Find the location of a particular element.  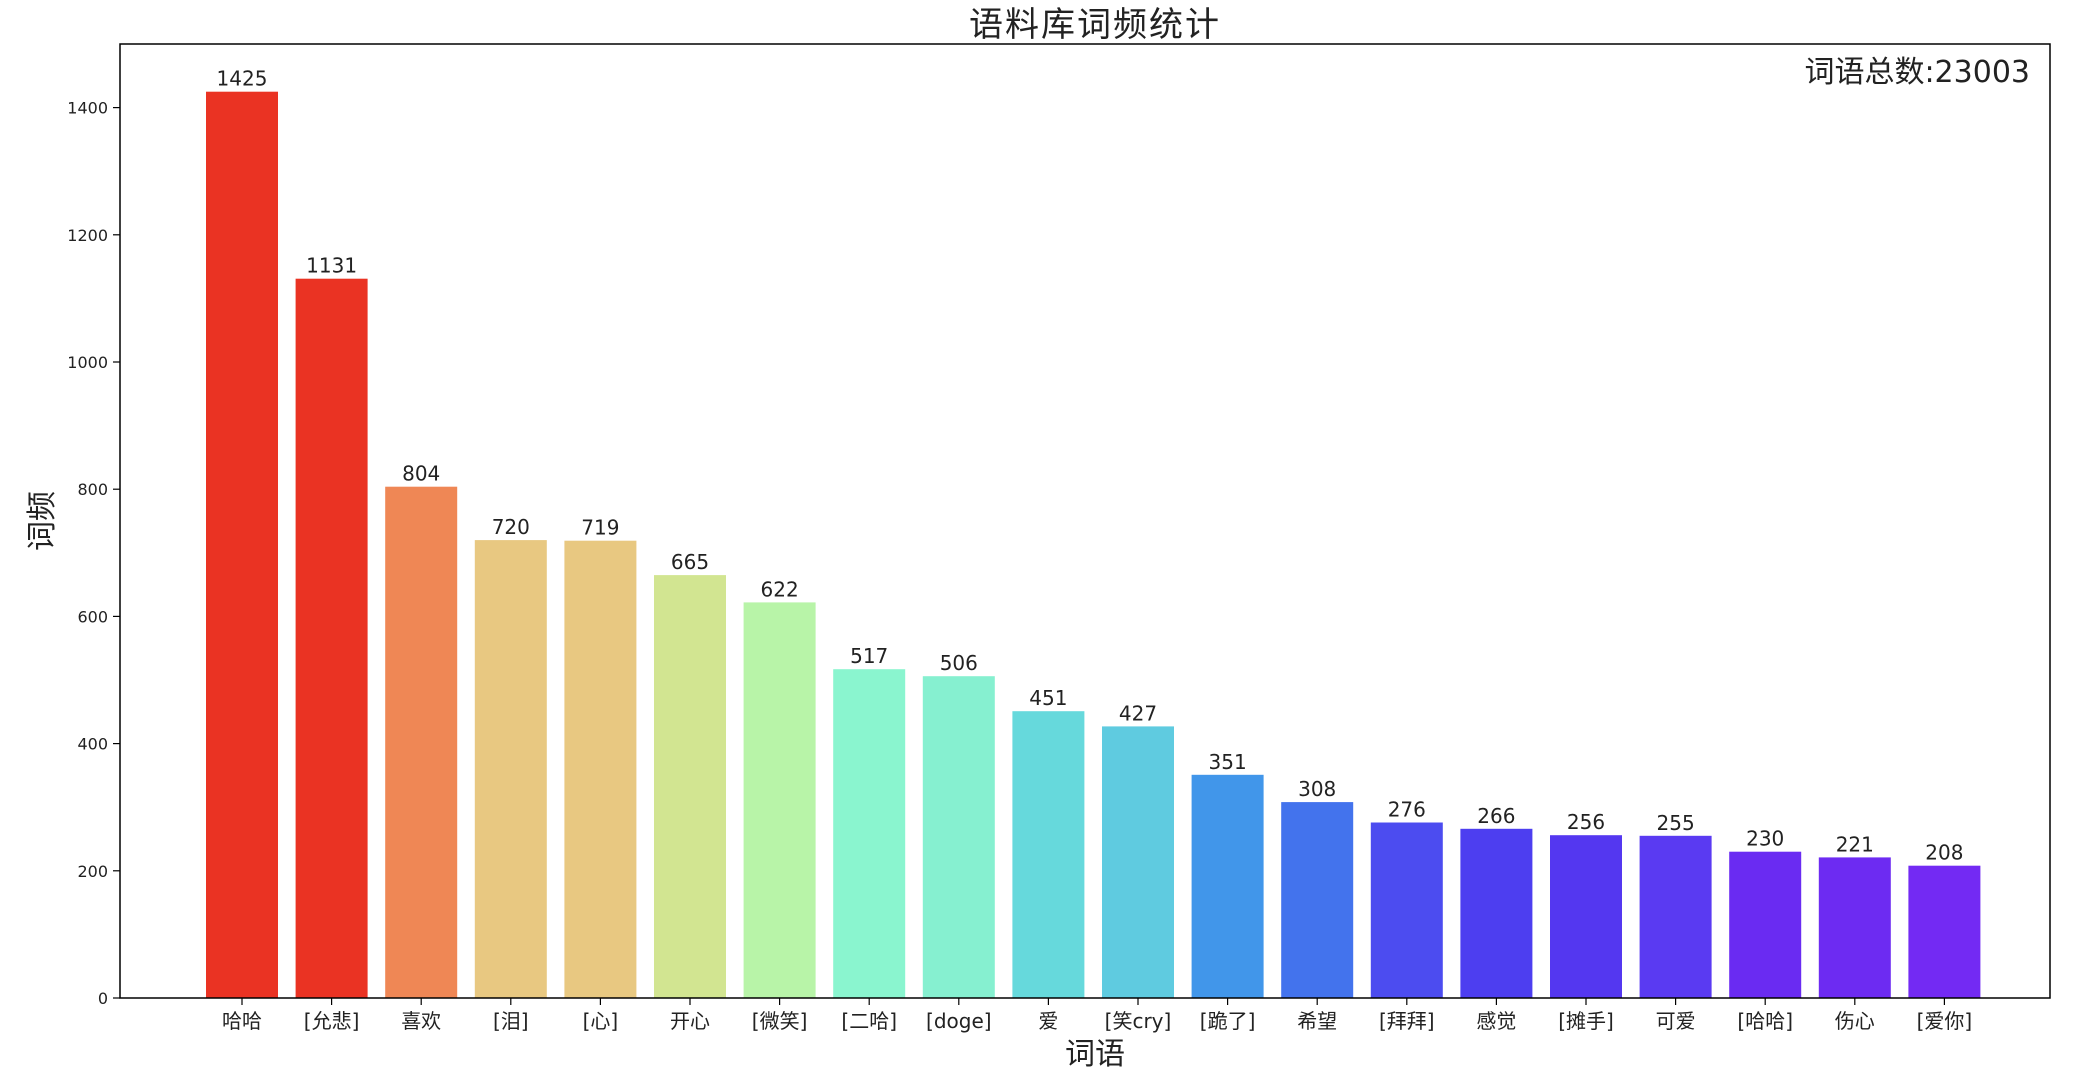

x-tick-label: 哈哈 is located at coordinates (242, 1021).